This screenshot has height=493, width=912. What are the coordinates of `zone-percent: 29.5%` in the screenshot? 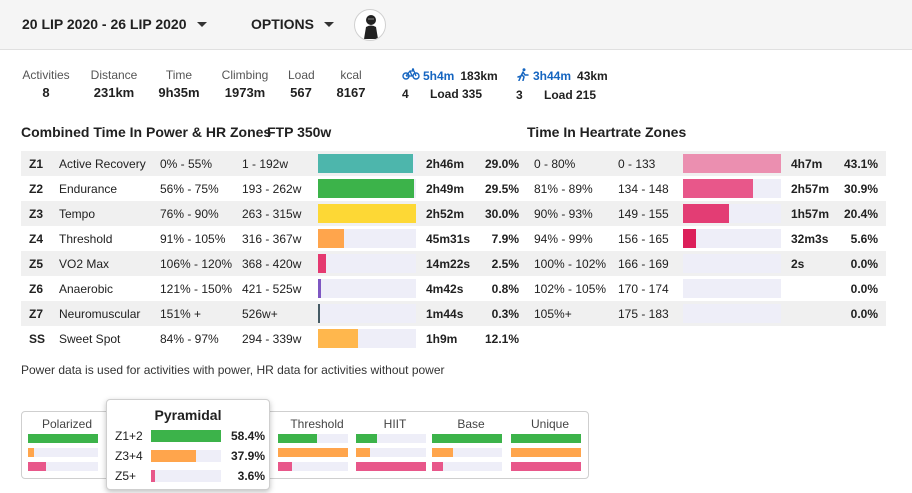 It's located at (501, 189).